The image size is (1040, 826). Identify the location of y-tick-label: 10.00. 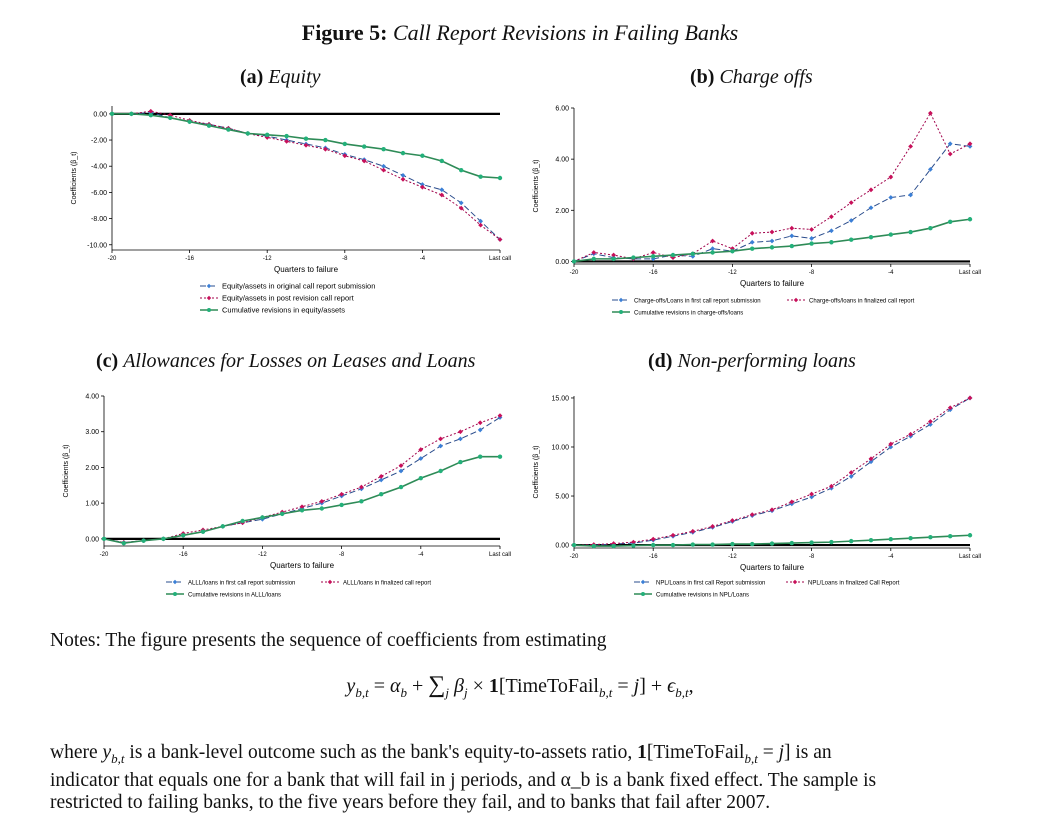
(560, 447).